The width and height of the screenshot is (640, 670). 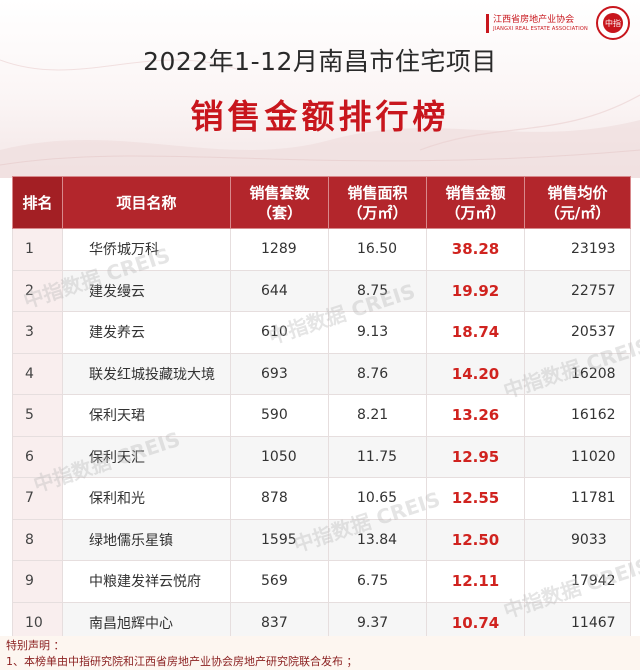 I want to click on page-title-line2: 销售金额排行榜, so click(x=320, y=116).